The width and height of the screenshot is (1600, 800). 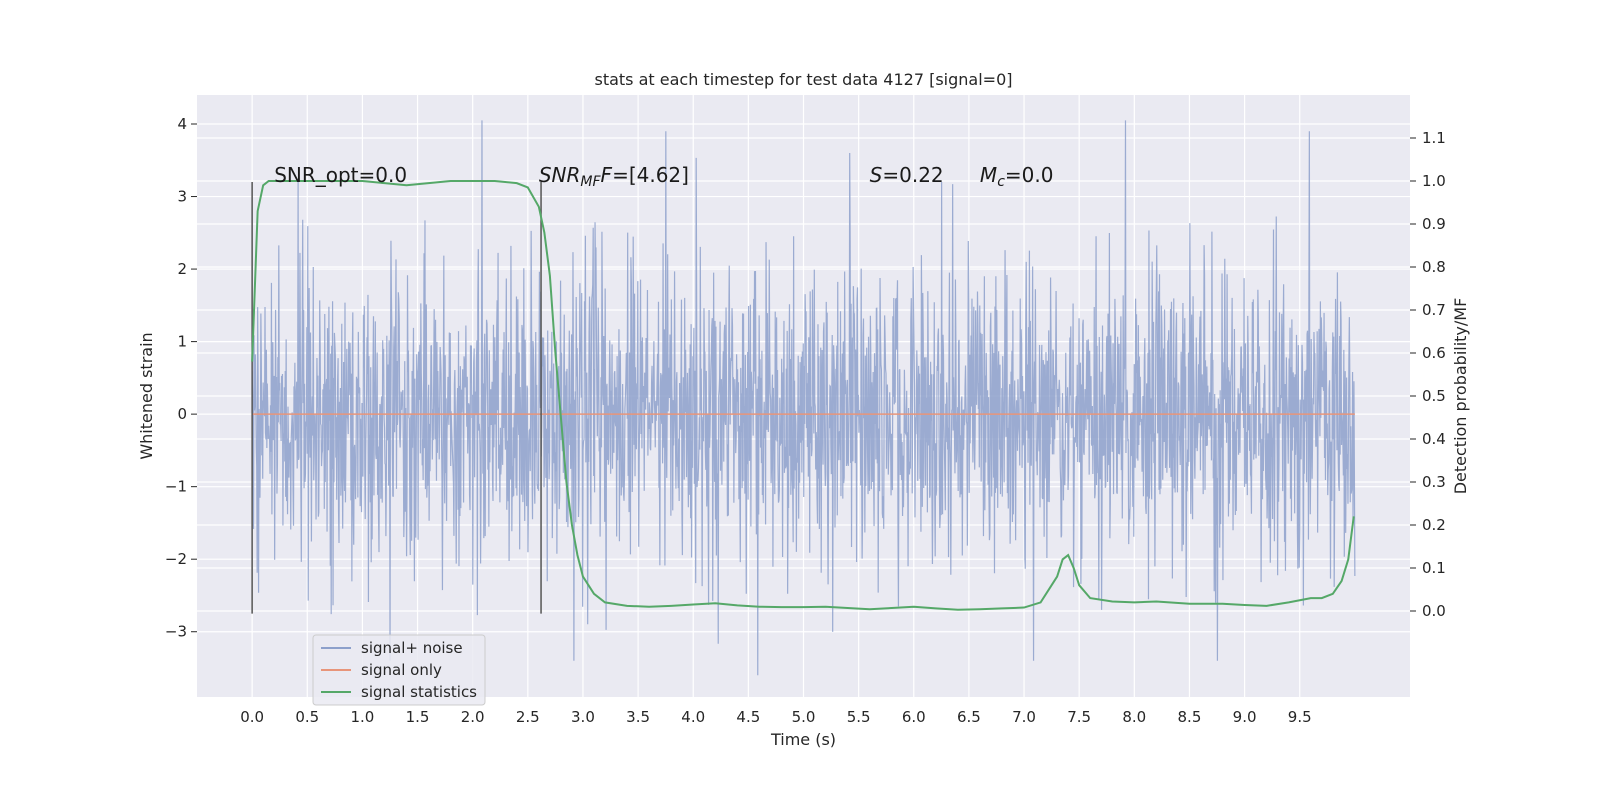 I want to click on x-tick-label: 1.5, so click(x=418, y=717).